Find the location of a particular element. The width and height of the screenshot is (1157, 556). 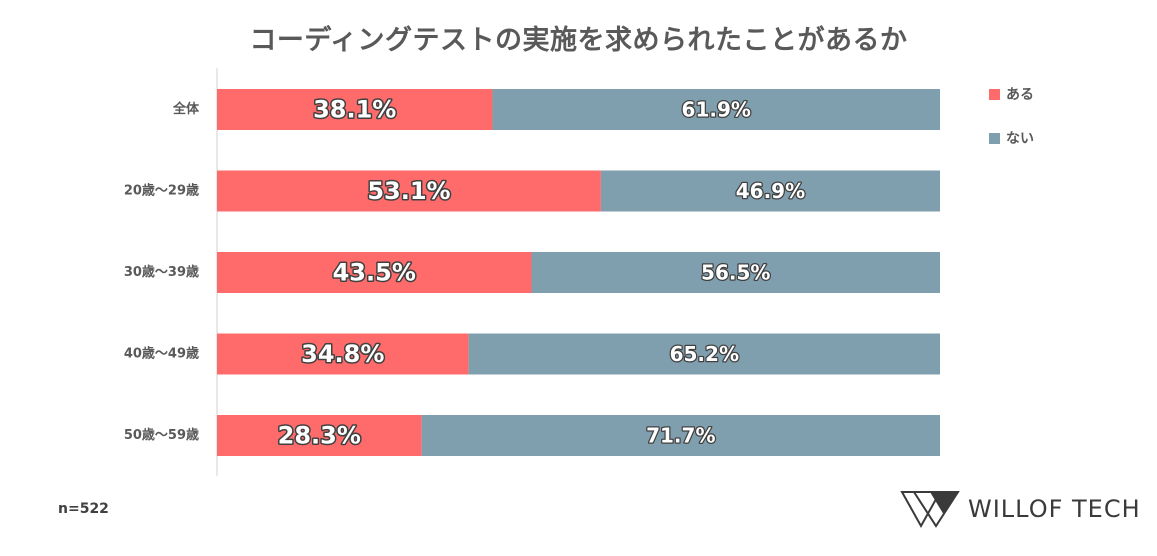

data-label-aru: 38.1% is located at coordinates (354, 110).